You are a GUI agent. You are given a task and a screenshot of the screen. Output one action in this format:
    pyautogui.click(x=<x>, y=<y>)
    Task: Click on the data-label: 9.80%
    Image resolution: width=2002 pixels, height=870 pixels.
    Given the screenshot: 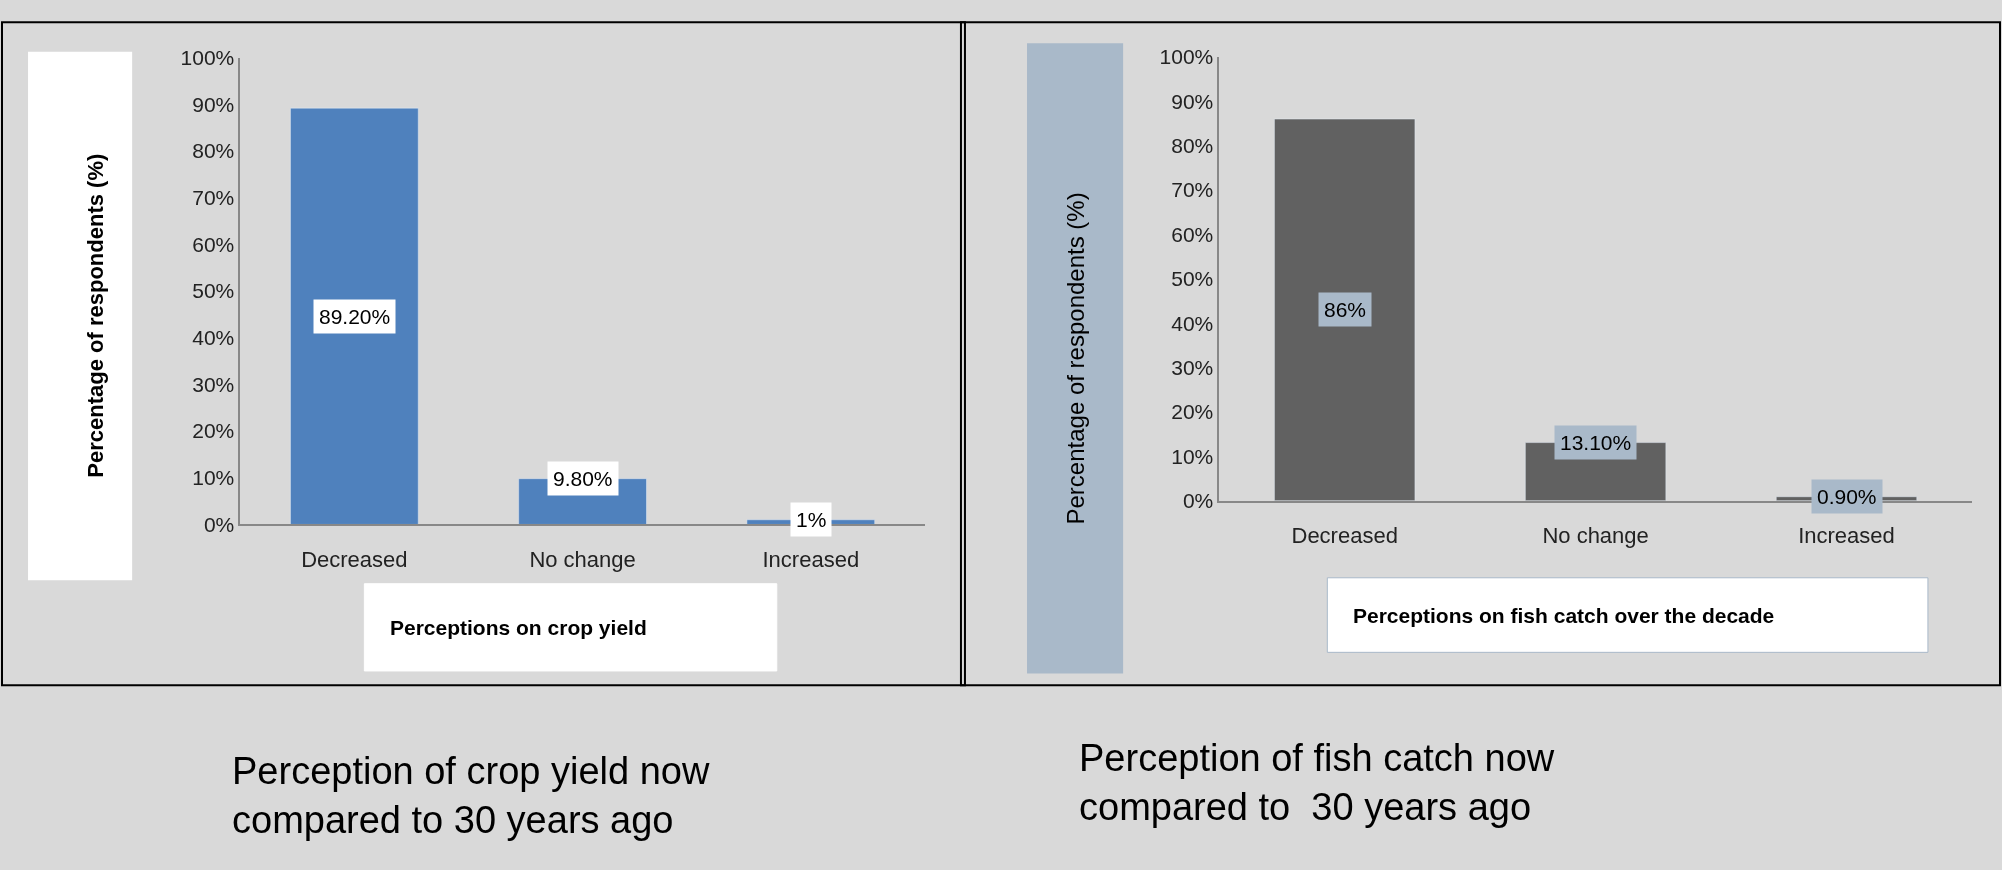 What is the action you would take?
    pyautogui.click(x=583, y=478)
    